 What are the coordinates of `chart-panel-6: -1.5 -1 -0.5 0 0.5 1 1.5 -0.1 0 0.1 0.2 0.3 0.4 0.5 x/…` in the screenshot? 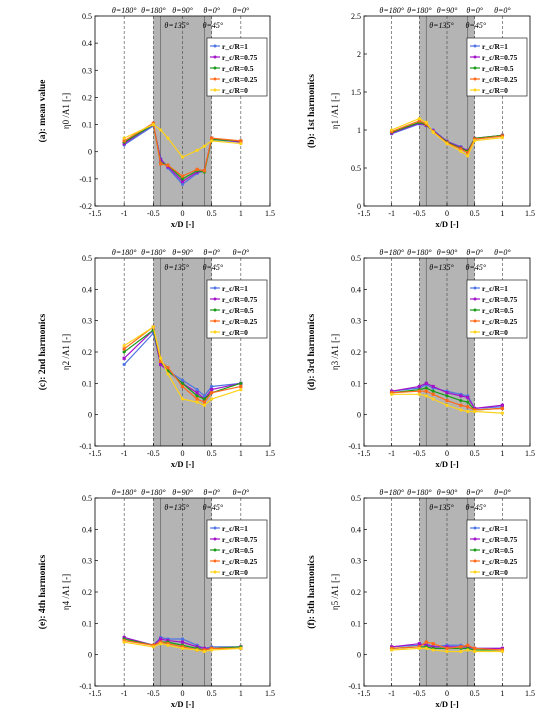 It's located at (420, 598).